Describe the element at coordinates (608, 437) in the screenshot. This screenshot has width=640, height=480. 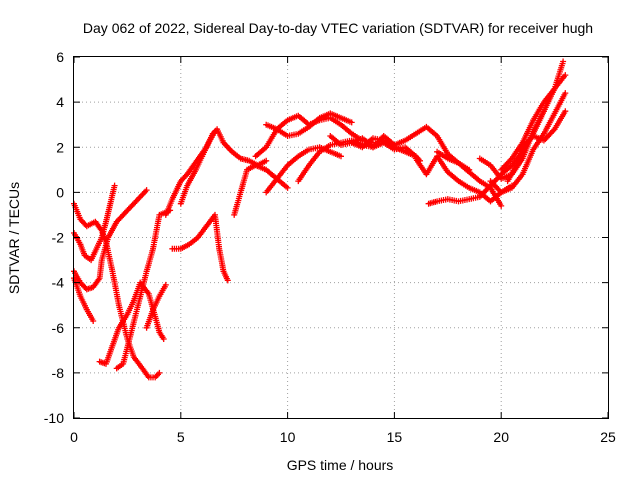
I see `x-tick-label: 25` at that location.